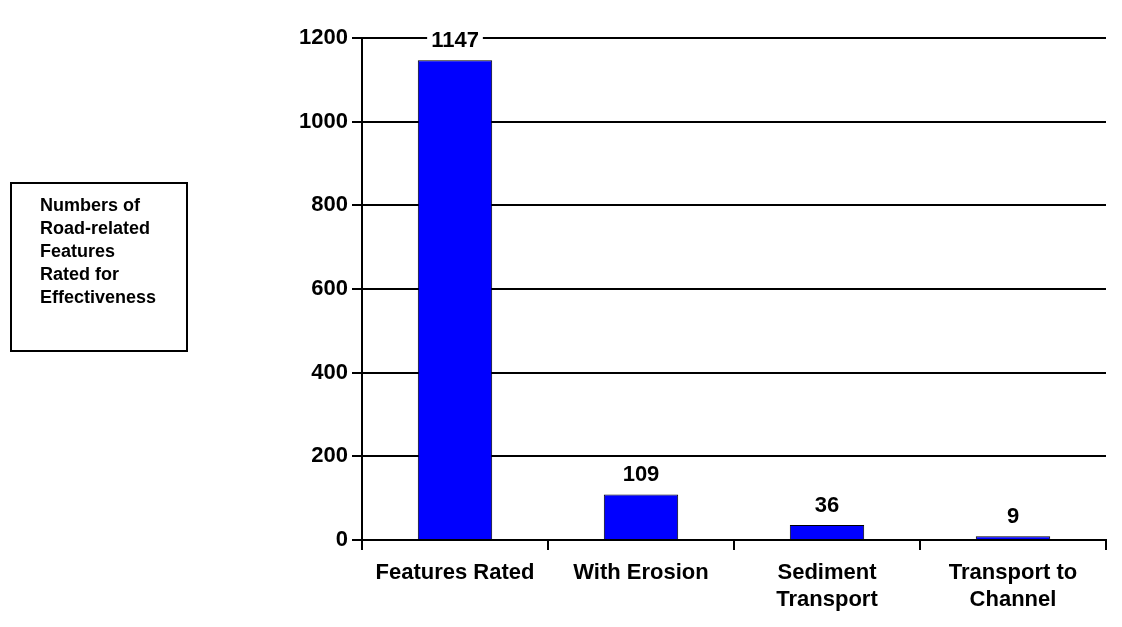 This screenshot has height=627, width=1122. I want to click on text: Numbers of Road-related Features Rated for Effectiveness, so click(98, 251).